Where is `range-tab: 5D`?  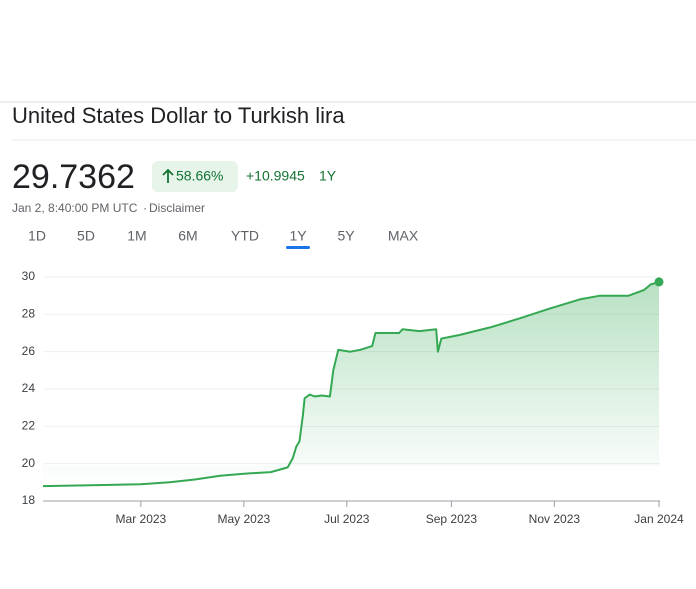 range-tab: 5D is located at coordinates (86, 236).